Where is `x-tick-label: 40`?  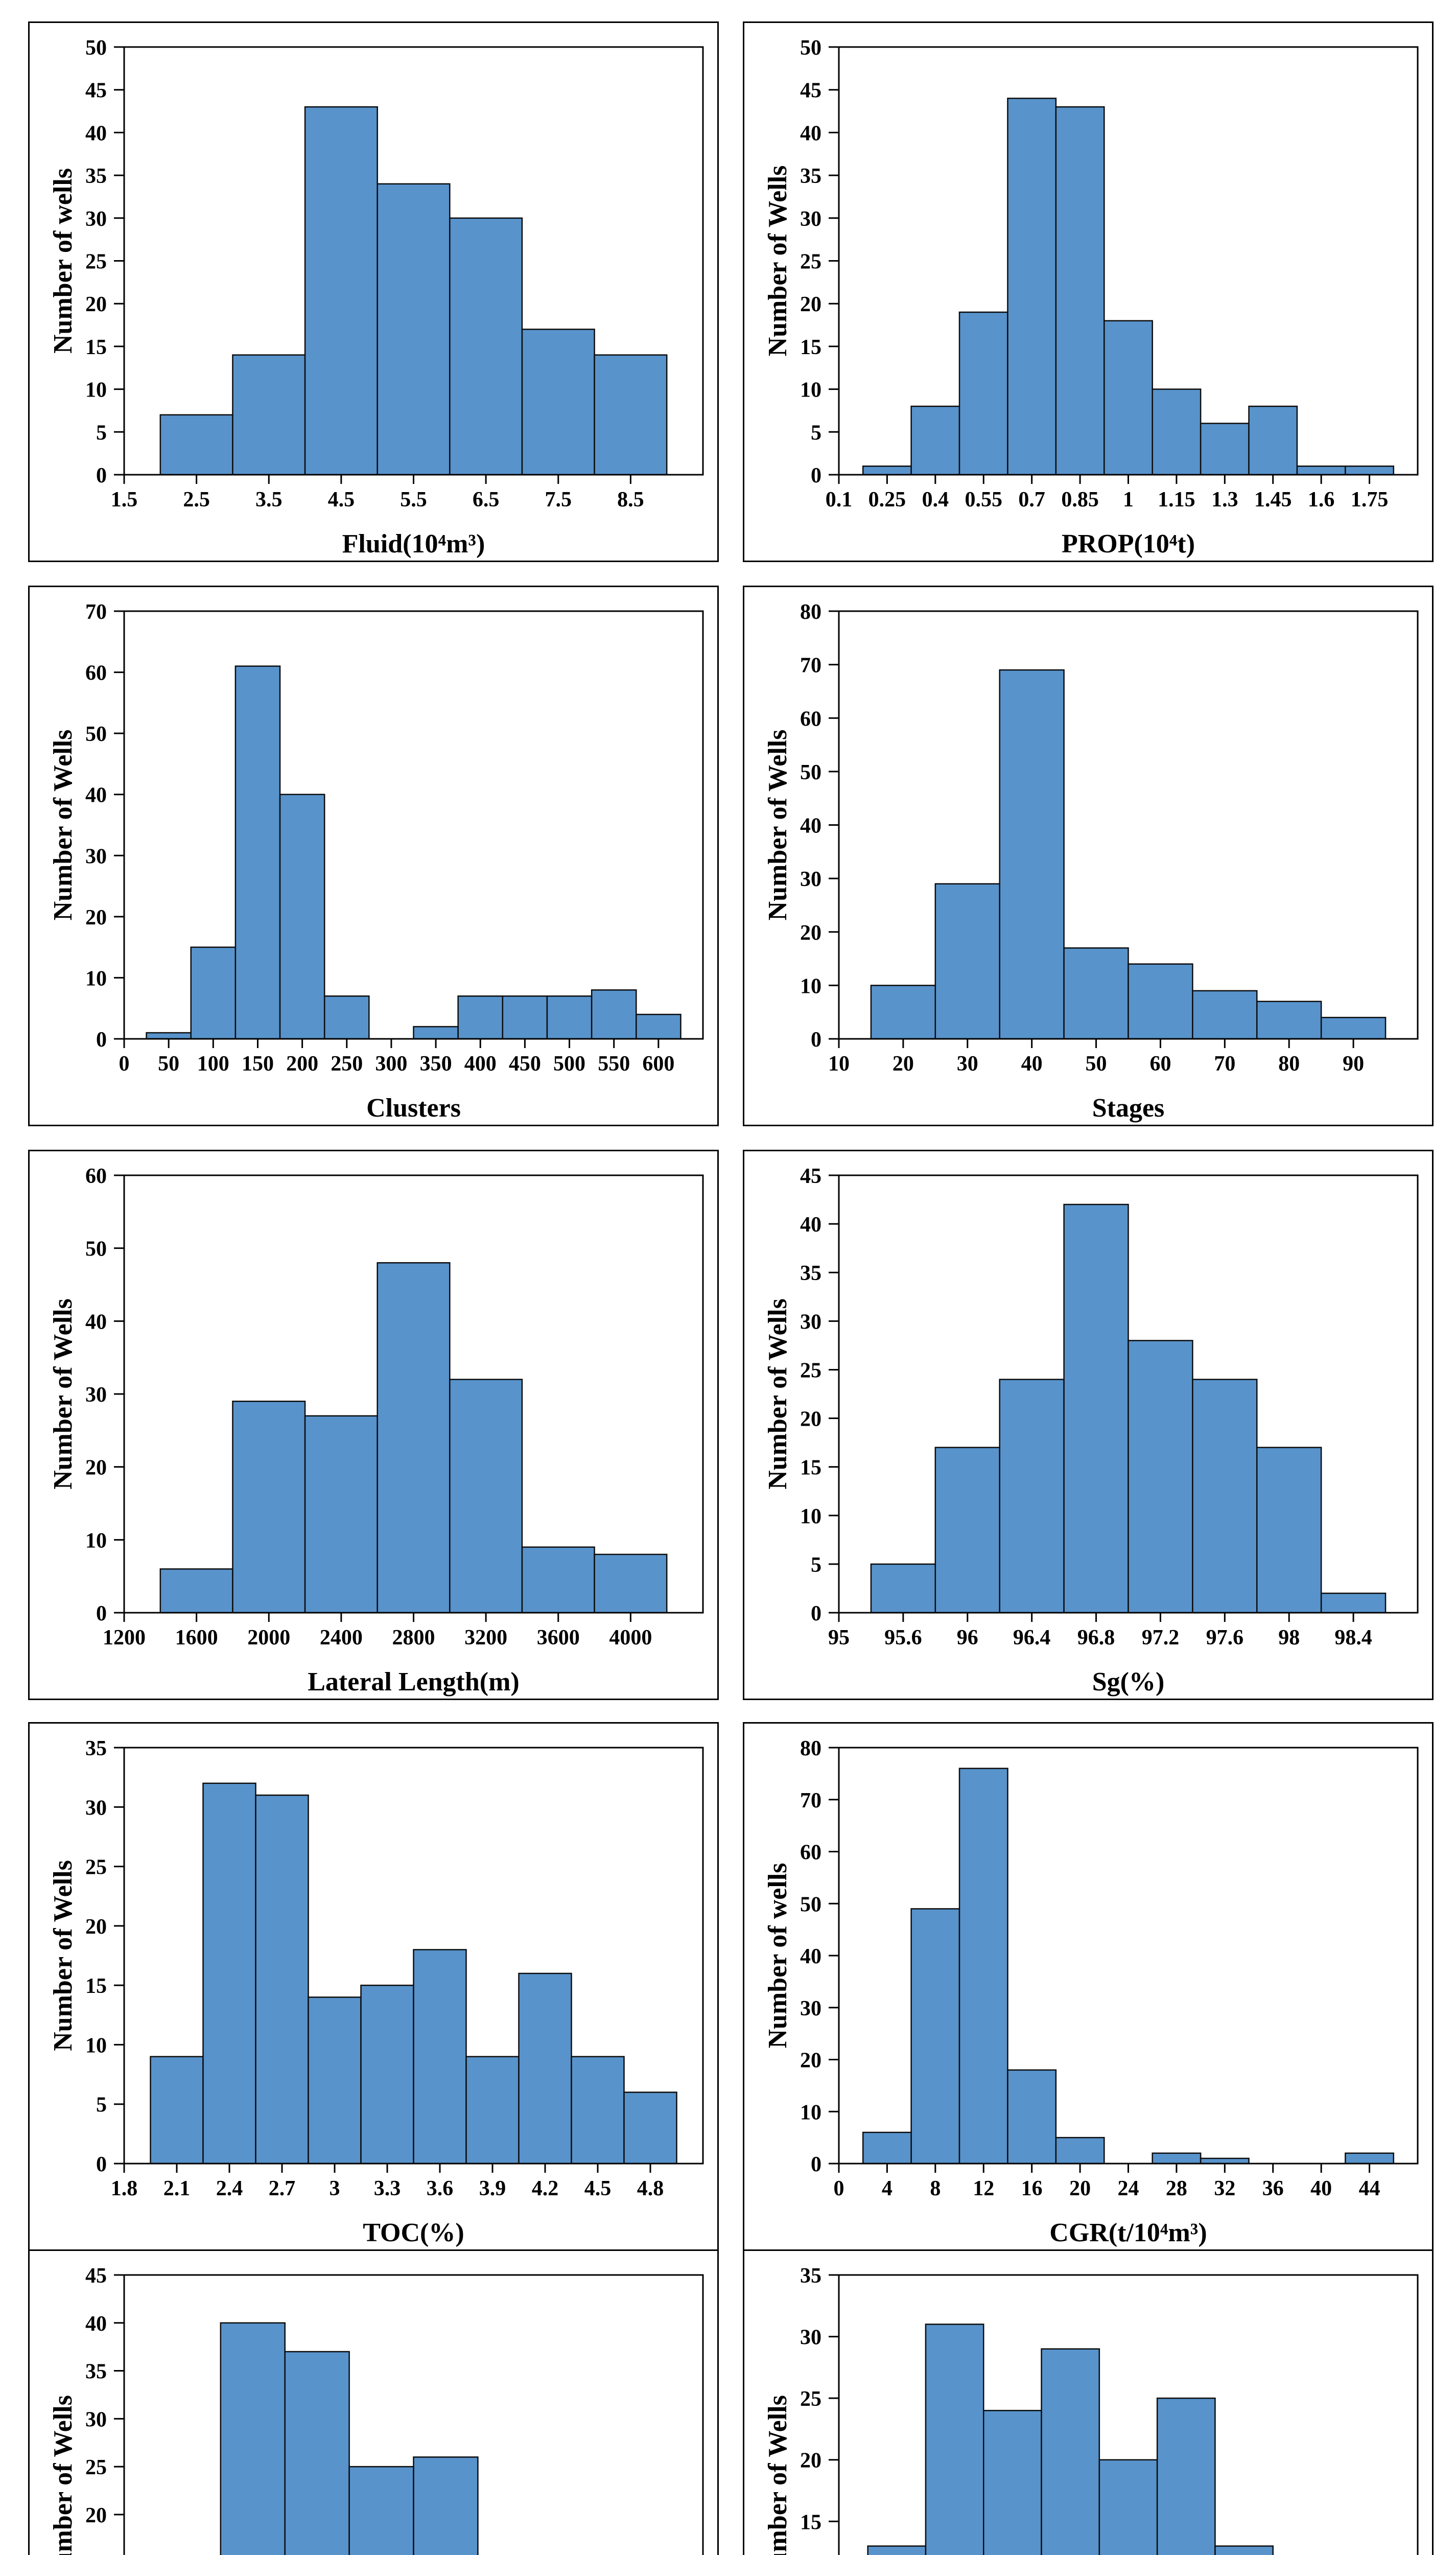
x-tick-label: 40 is located at coordinates (1032, 1064).